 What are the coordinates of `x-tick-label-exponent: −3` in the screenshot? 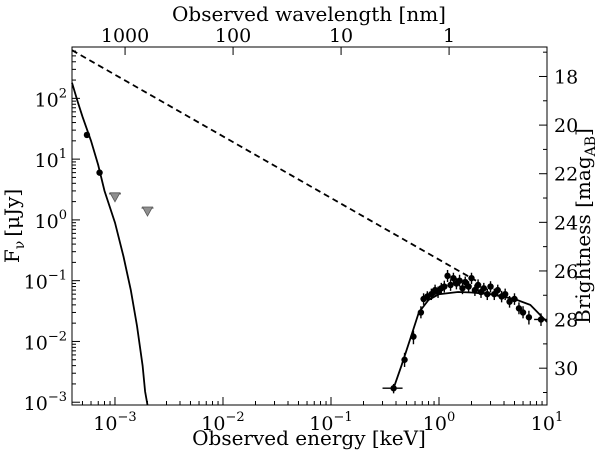 It's located at (126, 417).